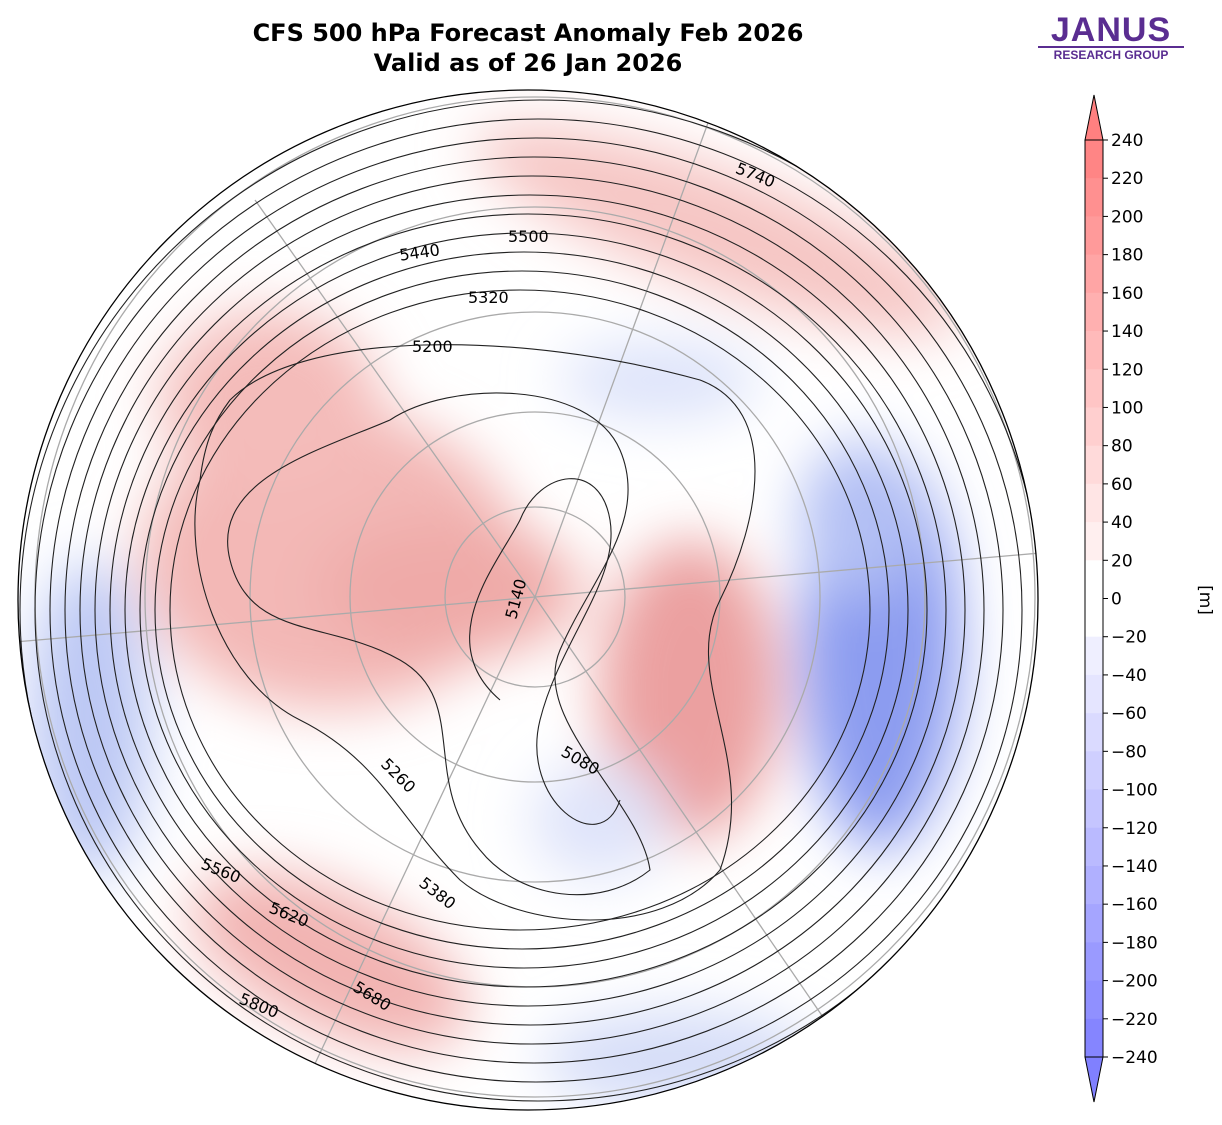 This screenshot has width=1222, height=1125. I want to click on colorbar-tick-label: 160, so click(1127, 294).